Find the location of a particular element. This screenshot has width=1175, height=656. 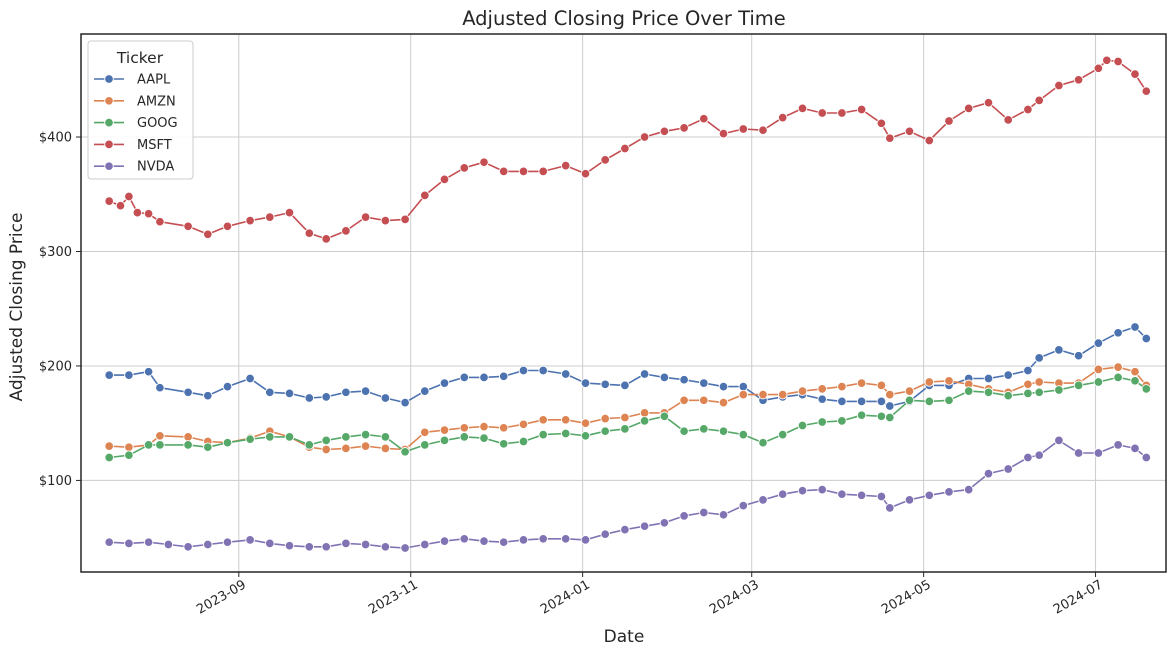

y-tick-label: $300 is located at coordinates (55, 252).